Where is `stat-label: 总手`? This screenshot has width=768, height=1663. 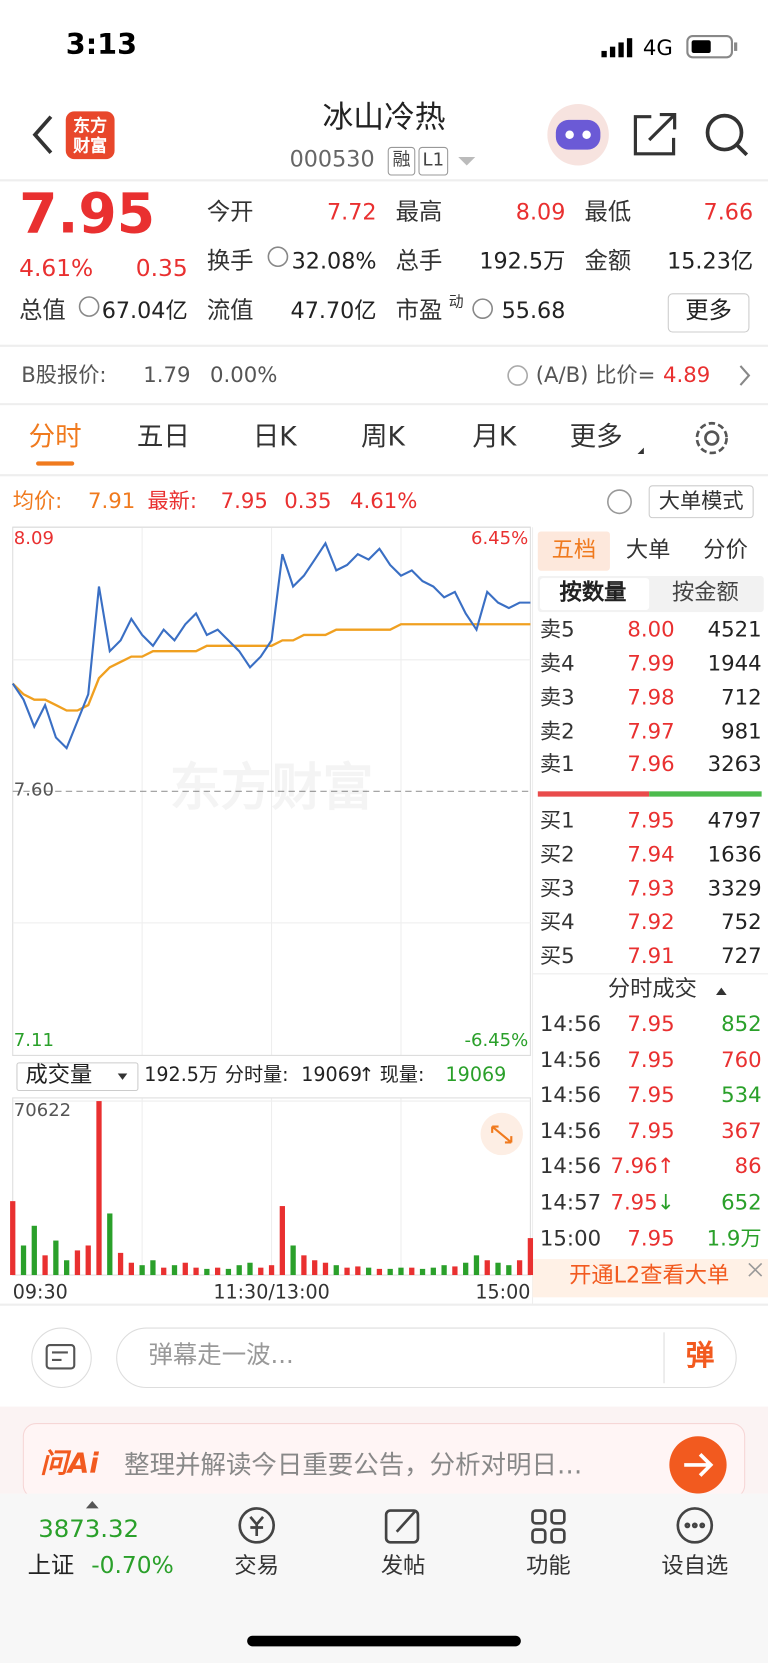 stat-label: 总手 is located at coordinates (419, 261).